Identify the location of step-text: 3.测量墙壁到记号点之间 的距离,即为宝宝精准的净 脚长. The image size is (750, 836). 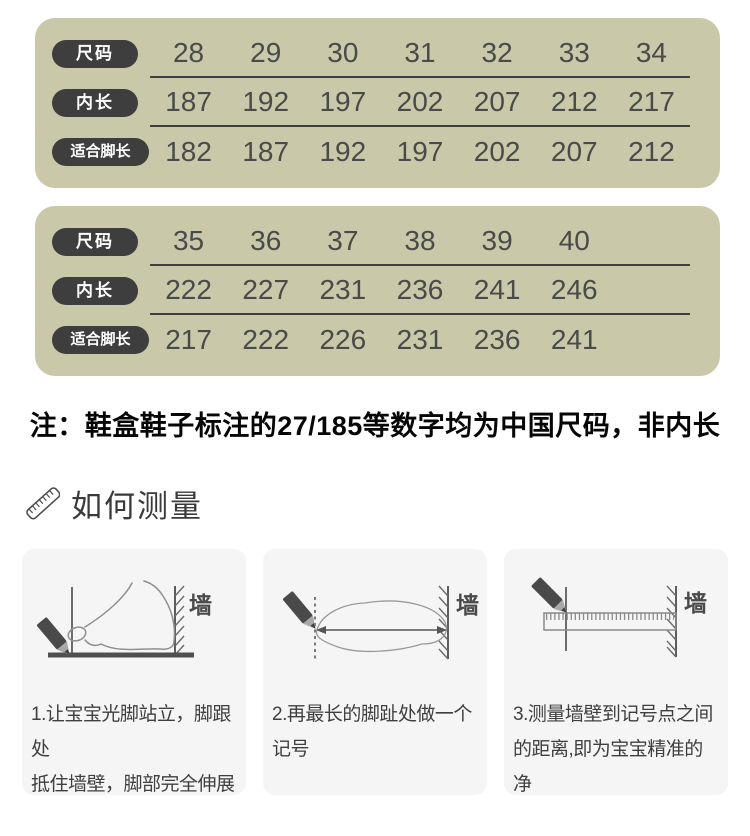
(616, 746).